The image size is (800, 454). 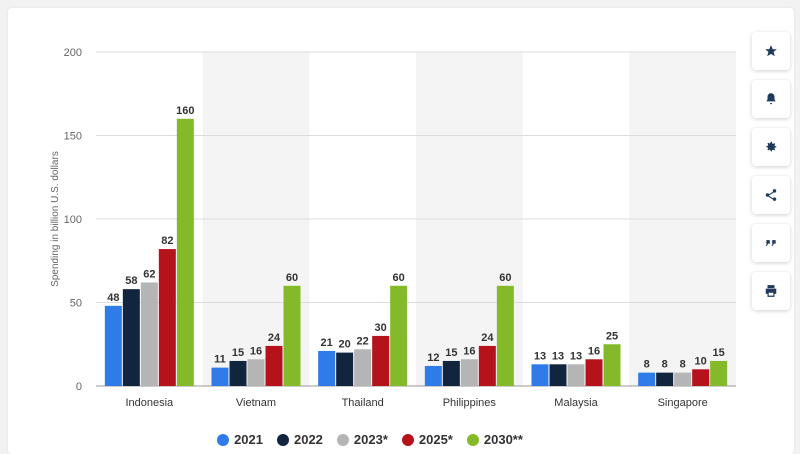 I want to click on bell-icon, so click(x=771, y=99).